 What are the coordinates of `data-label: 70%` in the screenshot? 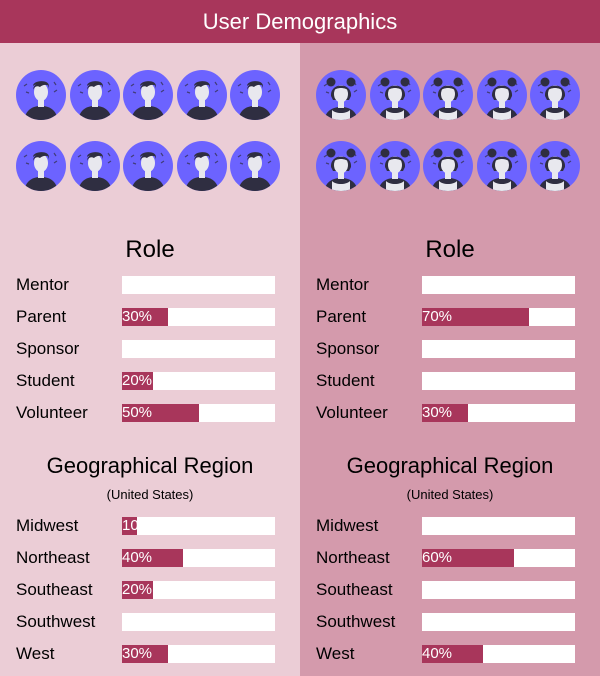 It's located at (437, 316).